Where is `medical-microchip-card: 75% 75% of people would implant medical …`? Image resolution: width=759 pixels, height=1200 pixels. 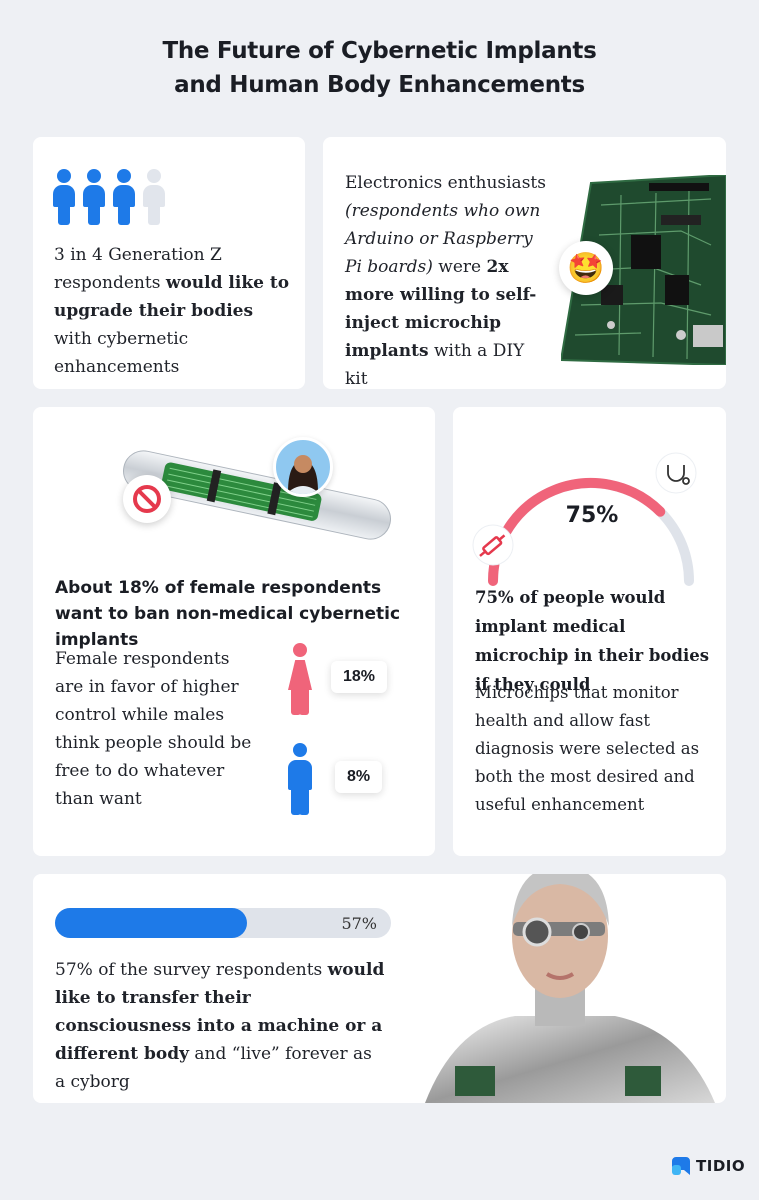 medical-microchip-card: 75% 75% of people would implant medical … is located at coordinates (589, 631).